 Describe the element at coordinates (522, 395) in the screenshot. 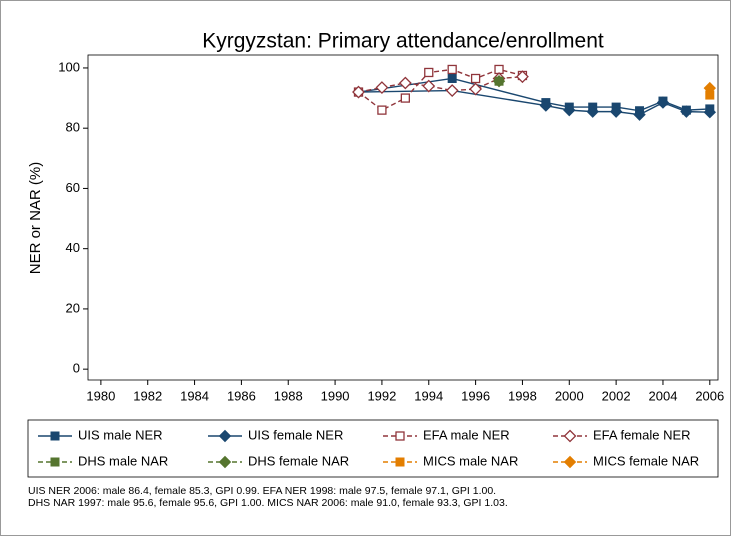

I see `x-tick-label: 1998` at that location.